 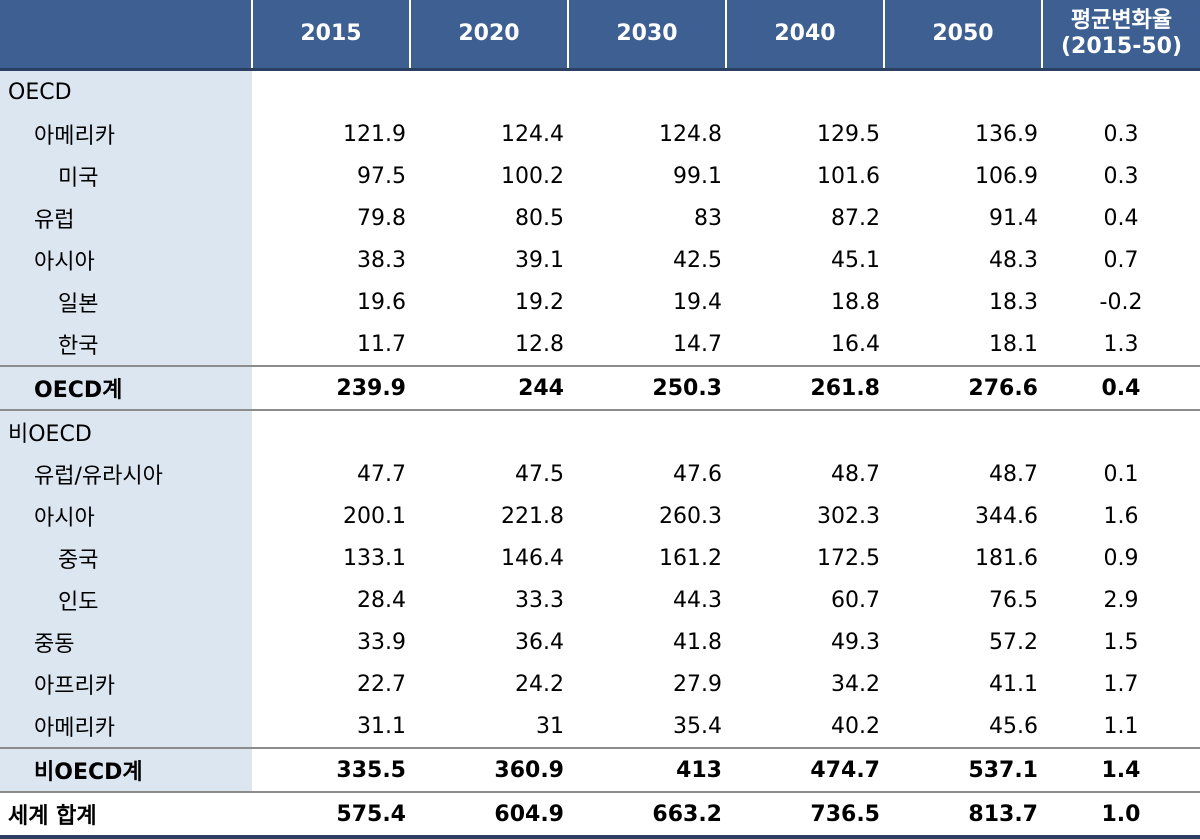 I want to click on cell-value: 124.4, so click(x=532, y=134).